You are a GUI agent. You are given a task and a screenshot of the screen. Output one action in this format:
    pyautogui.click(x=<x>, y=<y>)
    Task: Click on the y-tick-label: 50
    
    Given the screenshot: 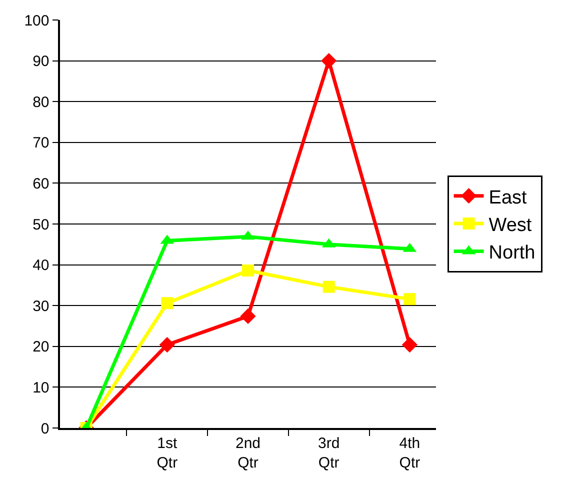 What is the action you would take?
    pyautogui.click(x=41, y=225)
    